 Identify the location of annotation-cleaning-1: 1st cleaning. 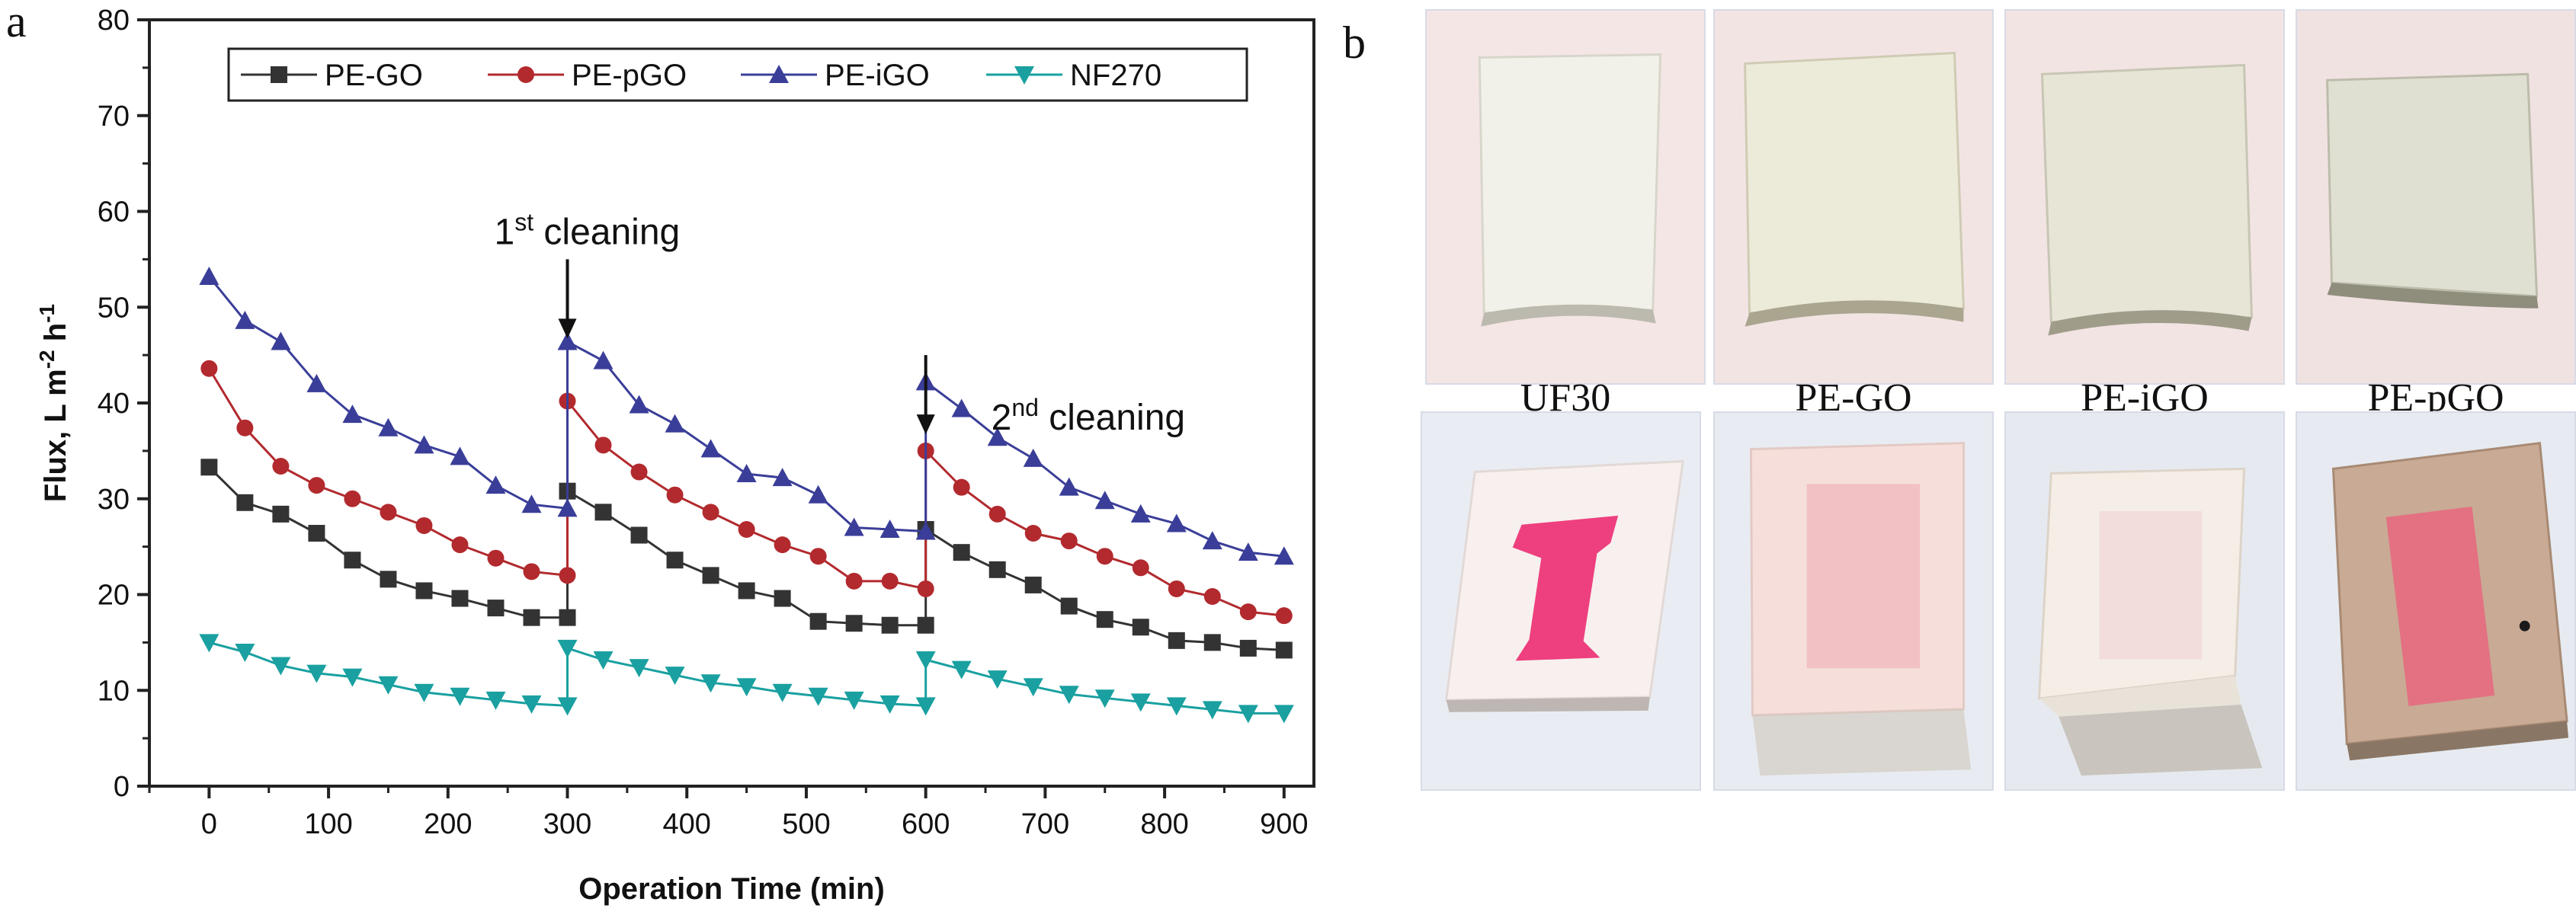
(588, 273).